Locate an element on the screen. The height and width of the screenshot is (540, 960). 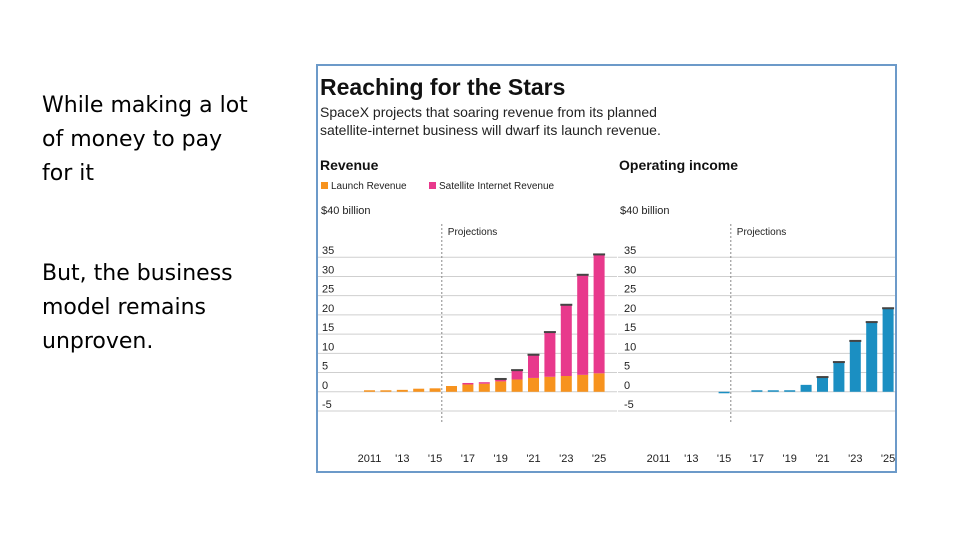
revenue-projection-label: Projections is located at coordinates (472, 232).